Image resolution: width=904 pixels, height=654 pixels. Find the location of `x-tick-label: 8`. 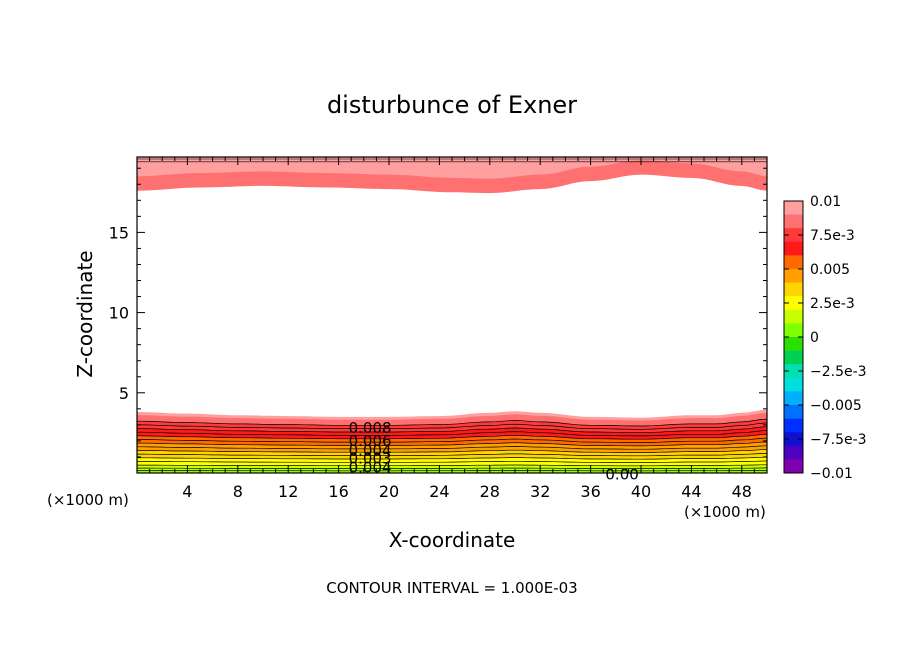

x-tick-label: 8 is located at coordinates (238, 491).